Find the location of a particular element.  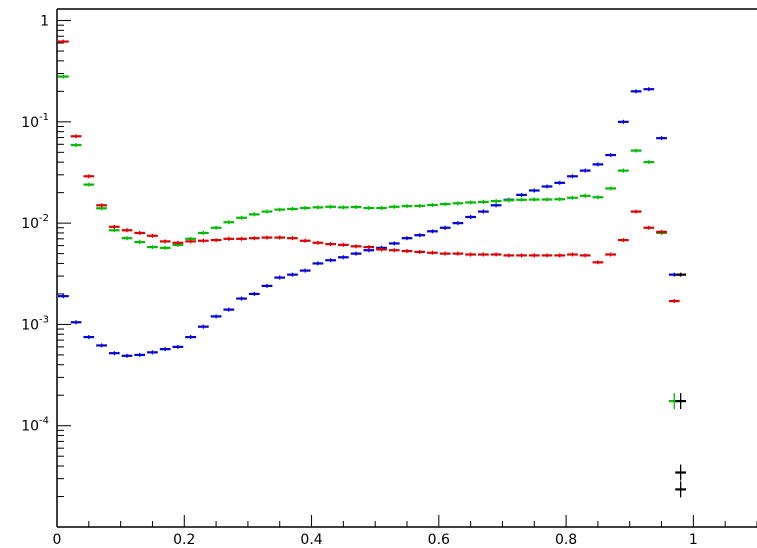

y-tick-label: 10⁻² is located at coordinates (35, 222).